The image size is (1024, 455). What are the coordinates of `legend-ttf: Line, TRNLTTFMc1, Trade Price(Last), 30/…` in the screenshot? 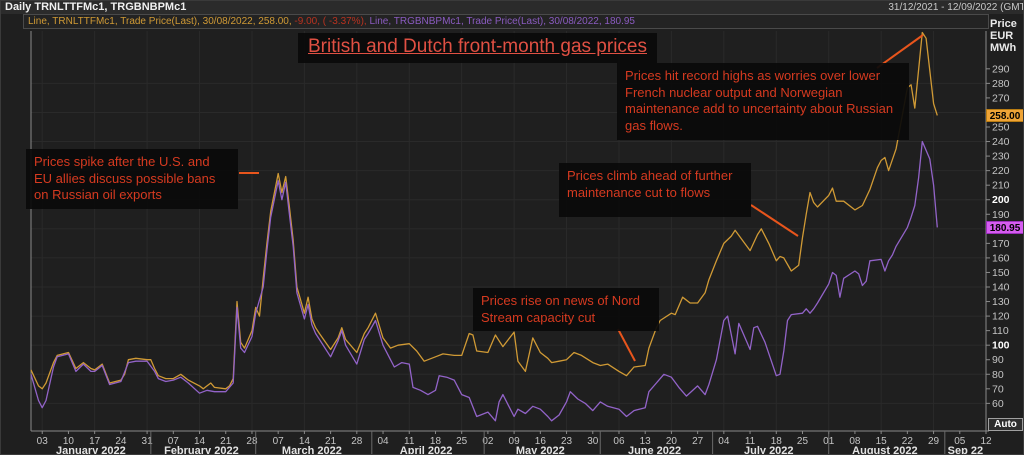 It's located at (160, 21).